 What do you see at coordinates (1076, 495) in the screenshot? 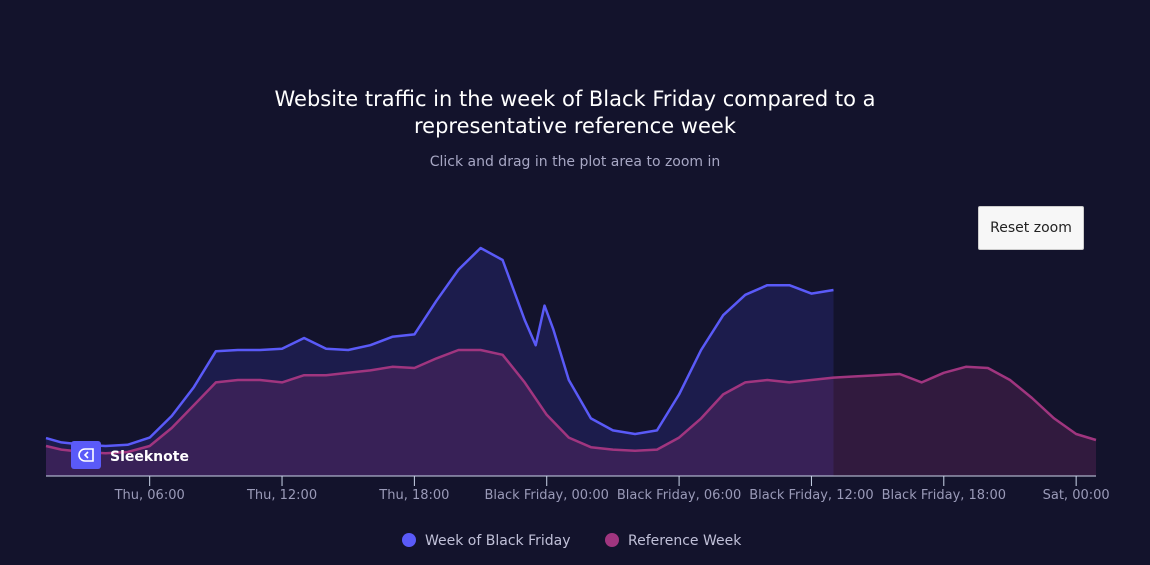
I see `x-tick-label: Sat, 00:00` at bounding box center [1076, 495].